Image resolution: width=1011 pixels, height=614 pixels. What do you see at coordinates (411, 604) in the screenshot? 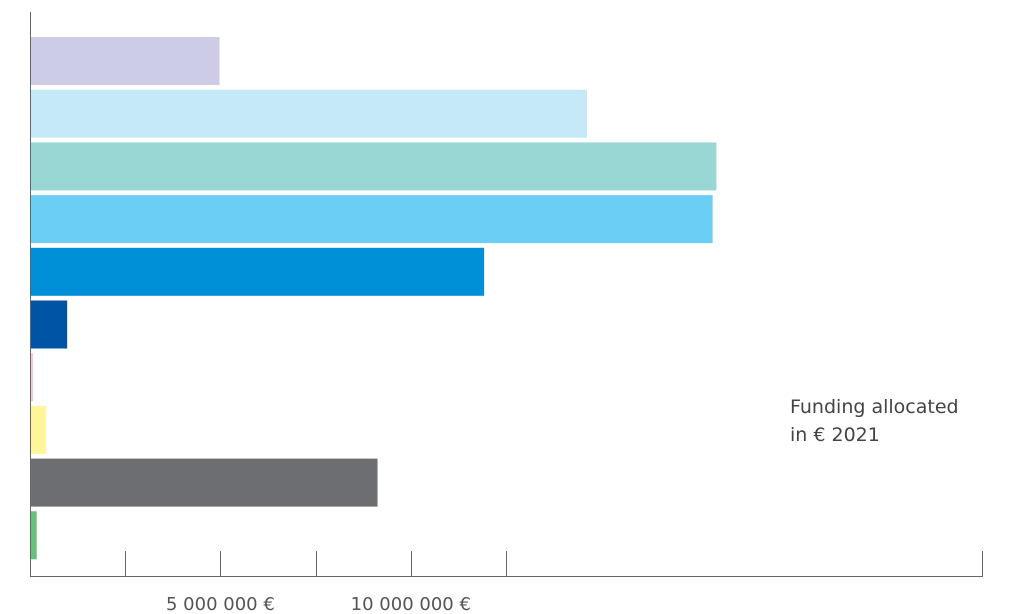
I see `x-tick-label-2: 10 000 000 €` at bounding box center [411, 604].